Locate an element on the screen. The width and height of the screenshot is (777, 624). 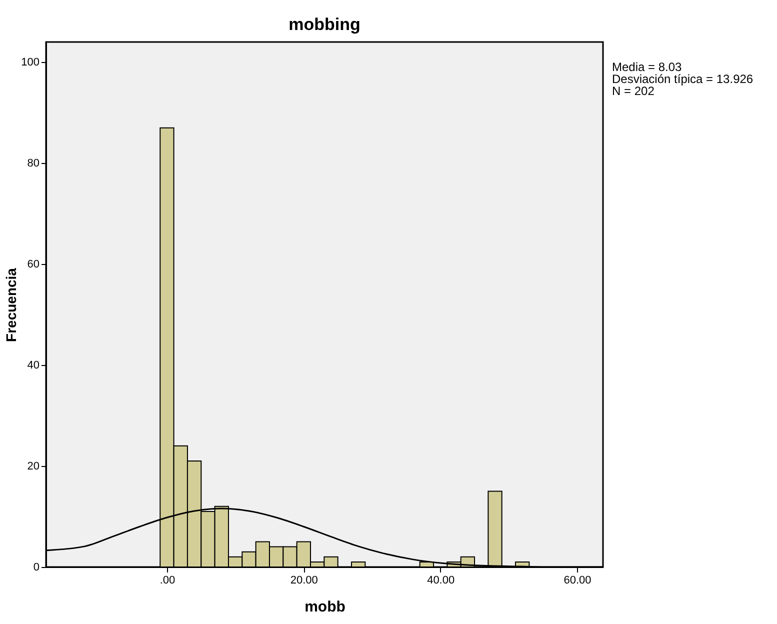
text: N = 202 is located at coordinates (633, 91).